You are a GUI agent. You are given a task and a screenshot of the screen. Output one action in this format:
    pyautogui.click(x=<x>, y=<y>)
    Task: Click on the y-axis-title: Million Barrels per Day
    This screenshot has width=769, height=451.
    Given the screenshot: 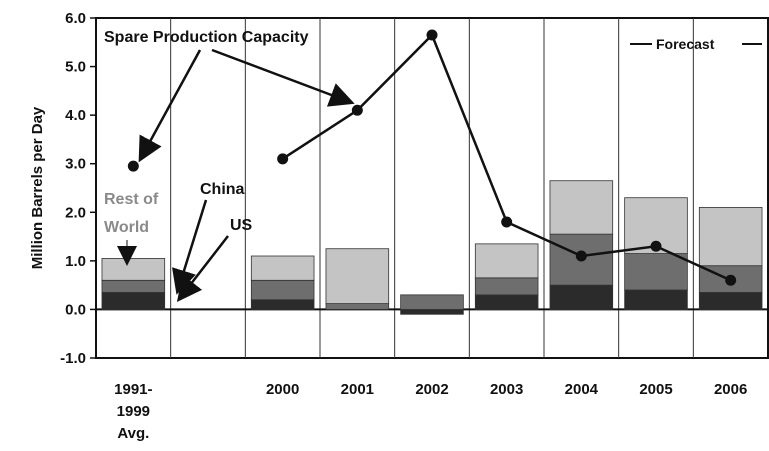 What is the action you would take?
    pyautogui.click(x=37, y=187)
    